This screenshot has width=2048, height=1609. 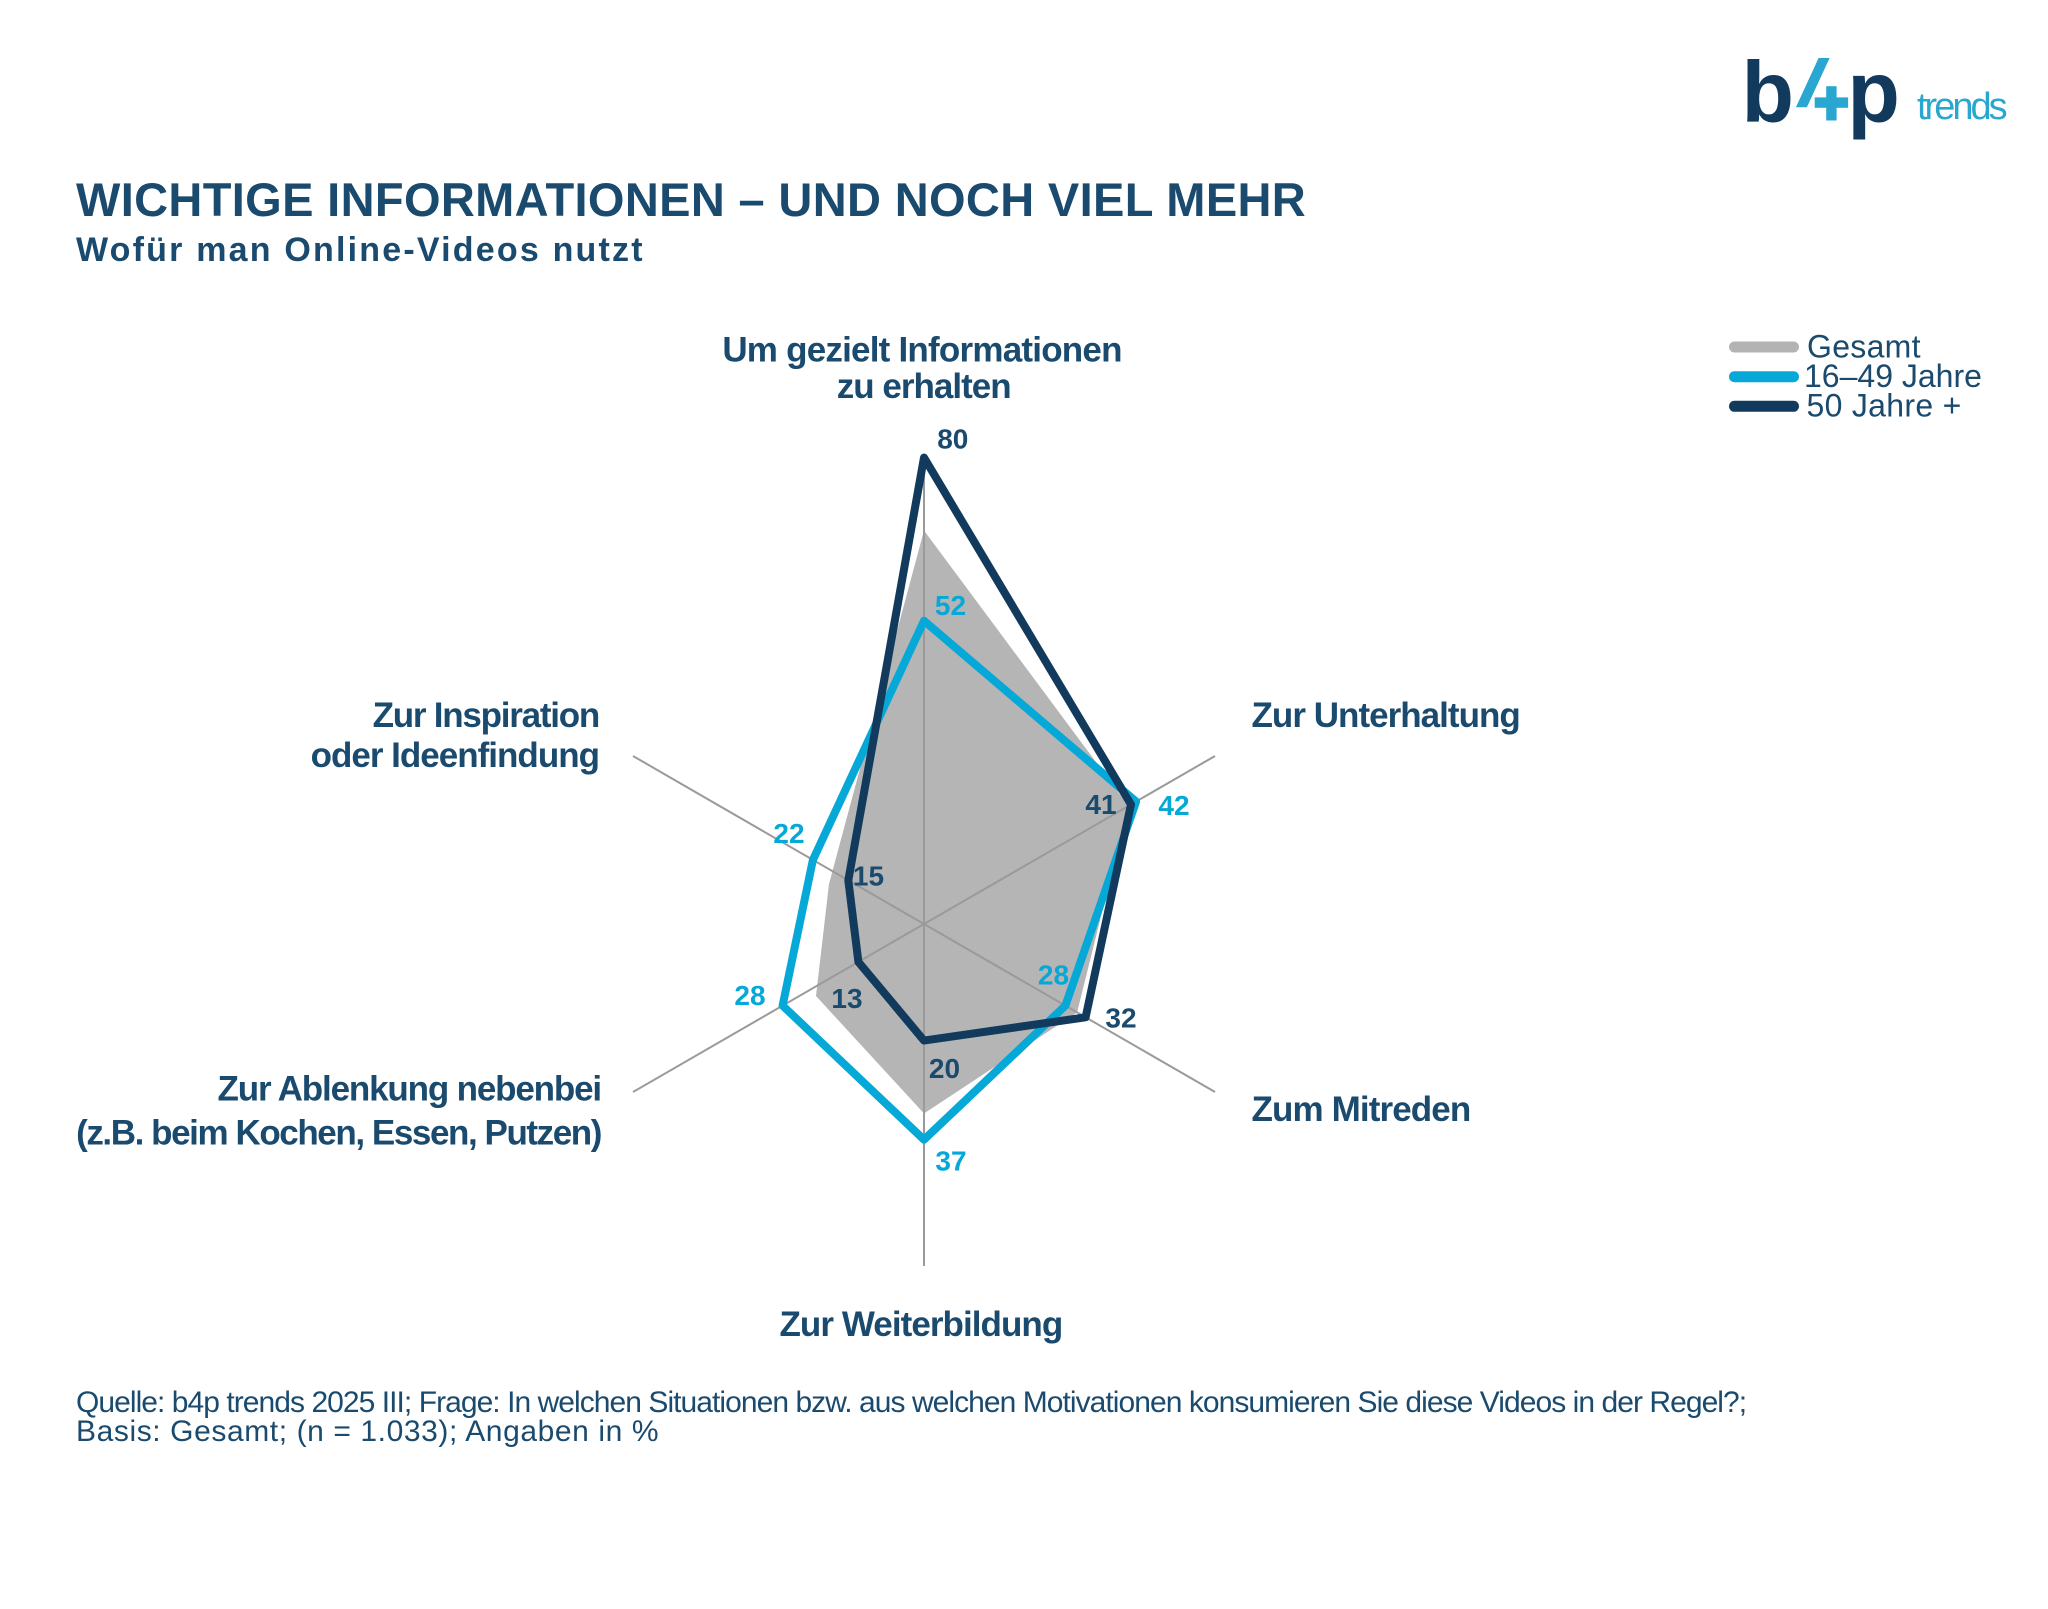 I want to click on svg-text: Zur Unterhaltung, so click(x=1386, y=715).